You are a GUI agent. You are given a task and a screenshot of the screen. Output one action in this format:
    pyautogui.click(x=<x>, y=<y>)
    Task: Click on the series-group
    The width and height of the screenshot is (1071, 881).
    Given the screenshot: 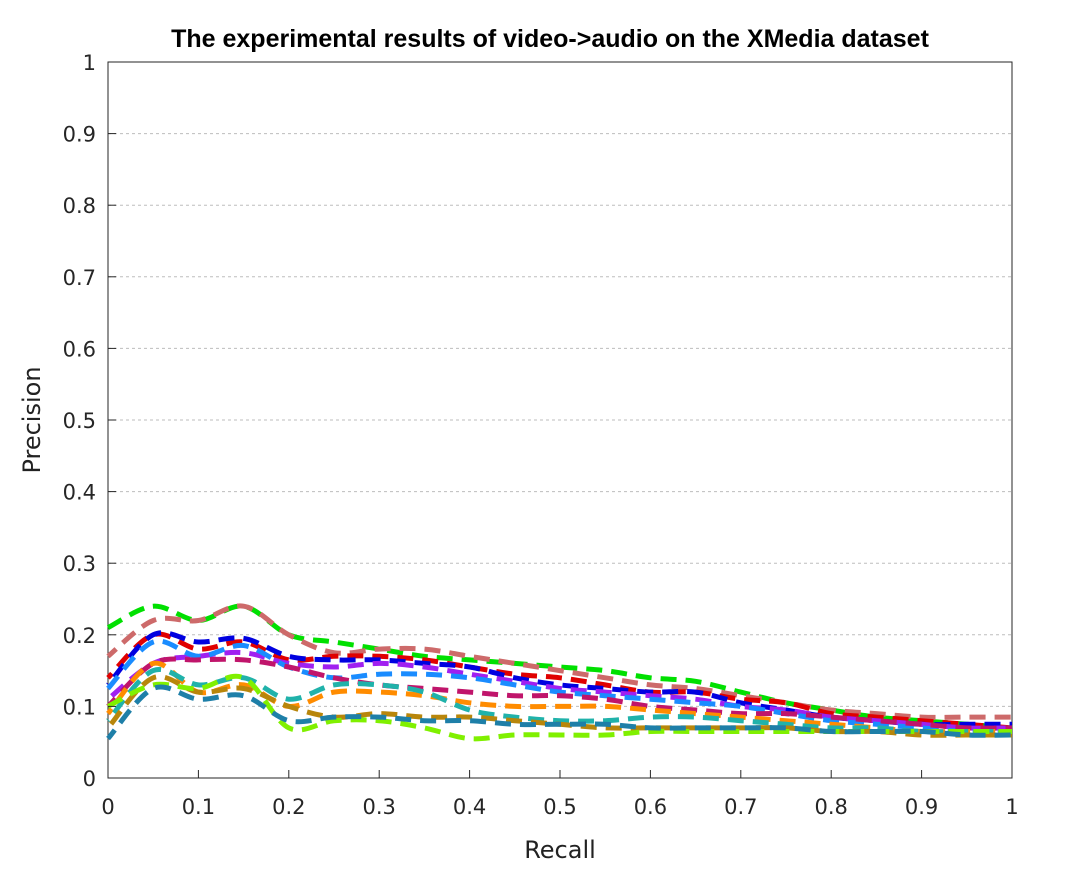 What is the action you would take?
    pyautogui.click(x=559, y=672)
    